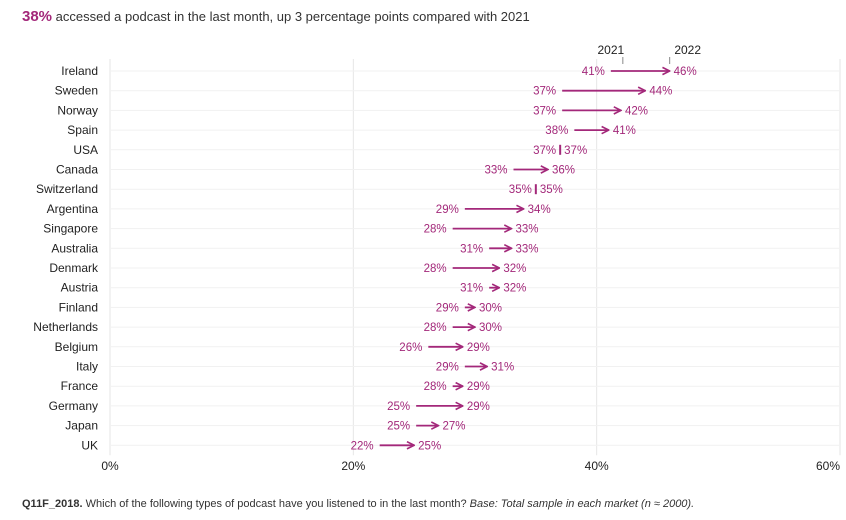 The image size is (846, 520). Describe the element at coordinates (551, 190) in the screenshot. I see `value-label-2022: 35%` at that location.